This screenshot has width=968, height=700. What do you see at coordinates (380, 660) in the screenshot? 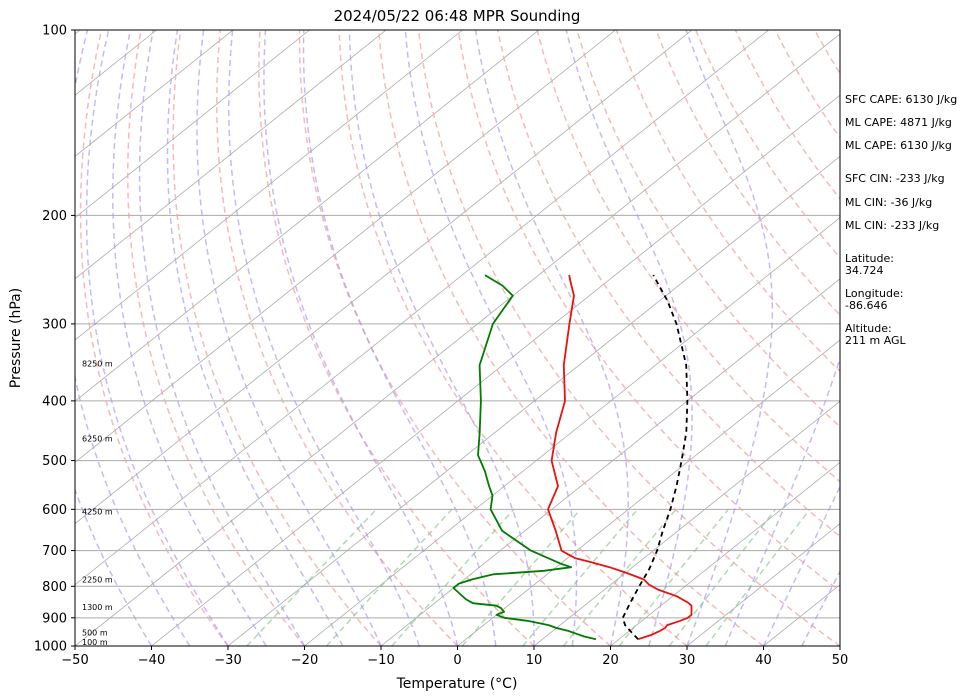
I see `x-tick-label: −10` at bounding box center [380, 660].